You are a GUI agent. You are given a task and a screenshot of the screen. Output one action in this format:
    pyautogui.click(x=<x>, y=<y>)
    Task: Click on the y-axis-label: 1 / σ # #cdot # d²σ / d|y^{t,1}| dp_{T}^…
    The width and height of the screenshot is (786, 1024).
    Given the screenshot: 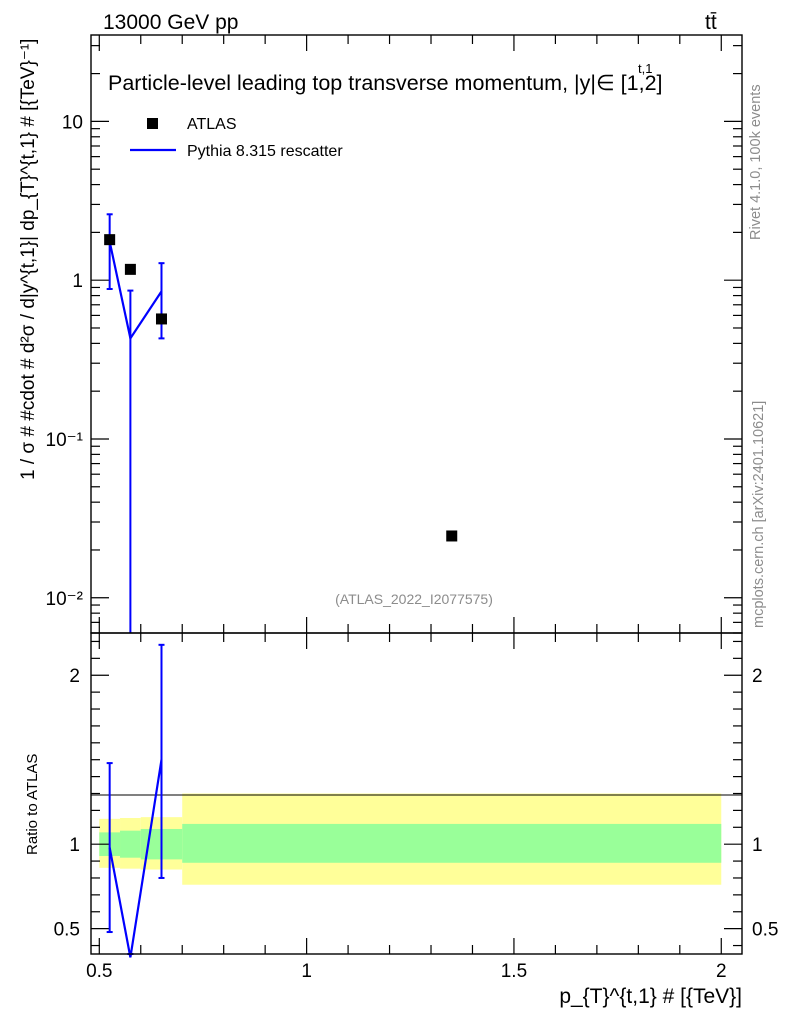 What is the action you would take?
    pyautogui.click(x=28, y=259)
    